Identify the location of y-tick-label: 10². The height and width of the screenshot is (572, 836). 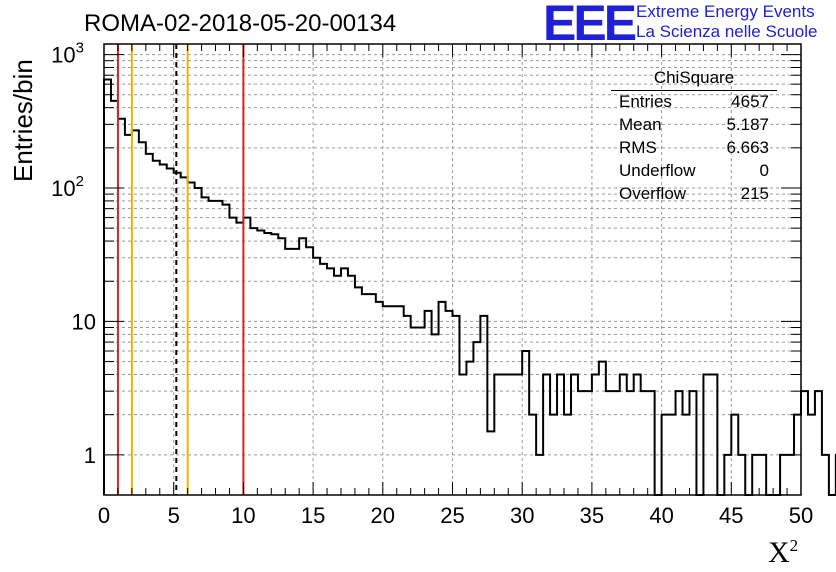
(67, 187).